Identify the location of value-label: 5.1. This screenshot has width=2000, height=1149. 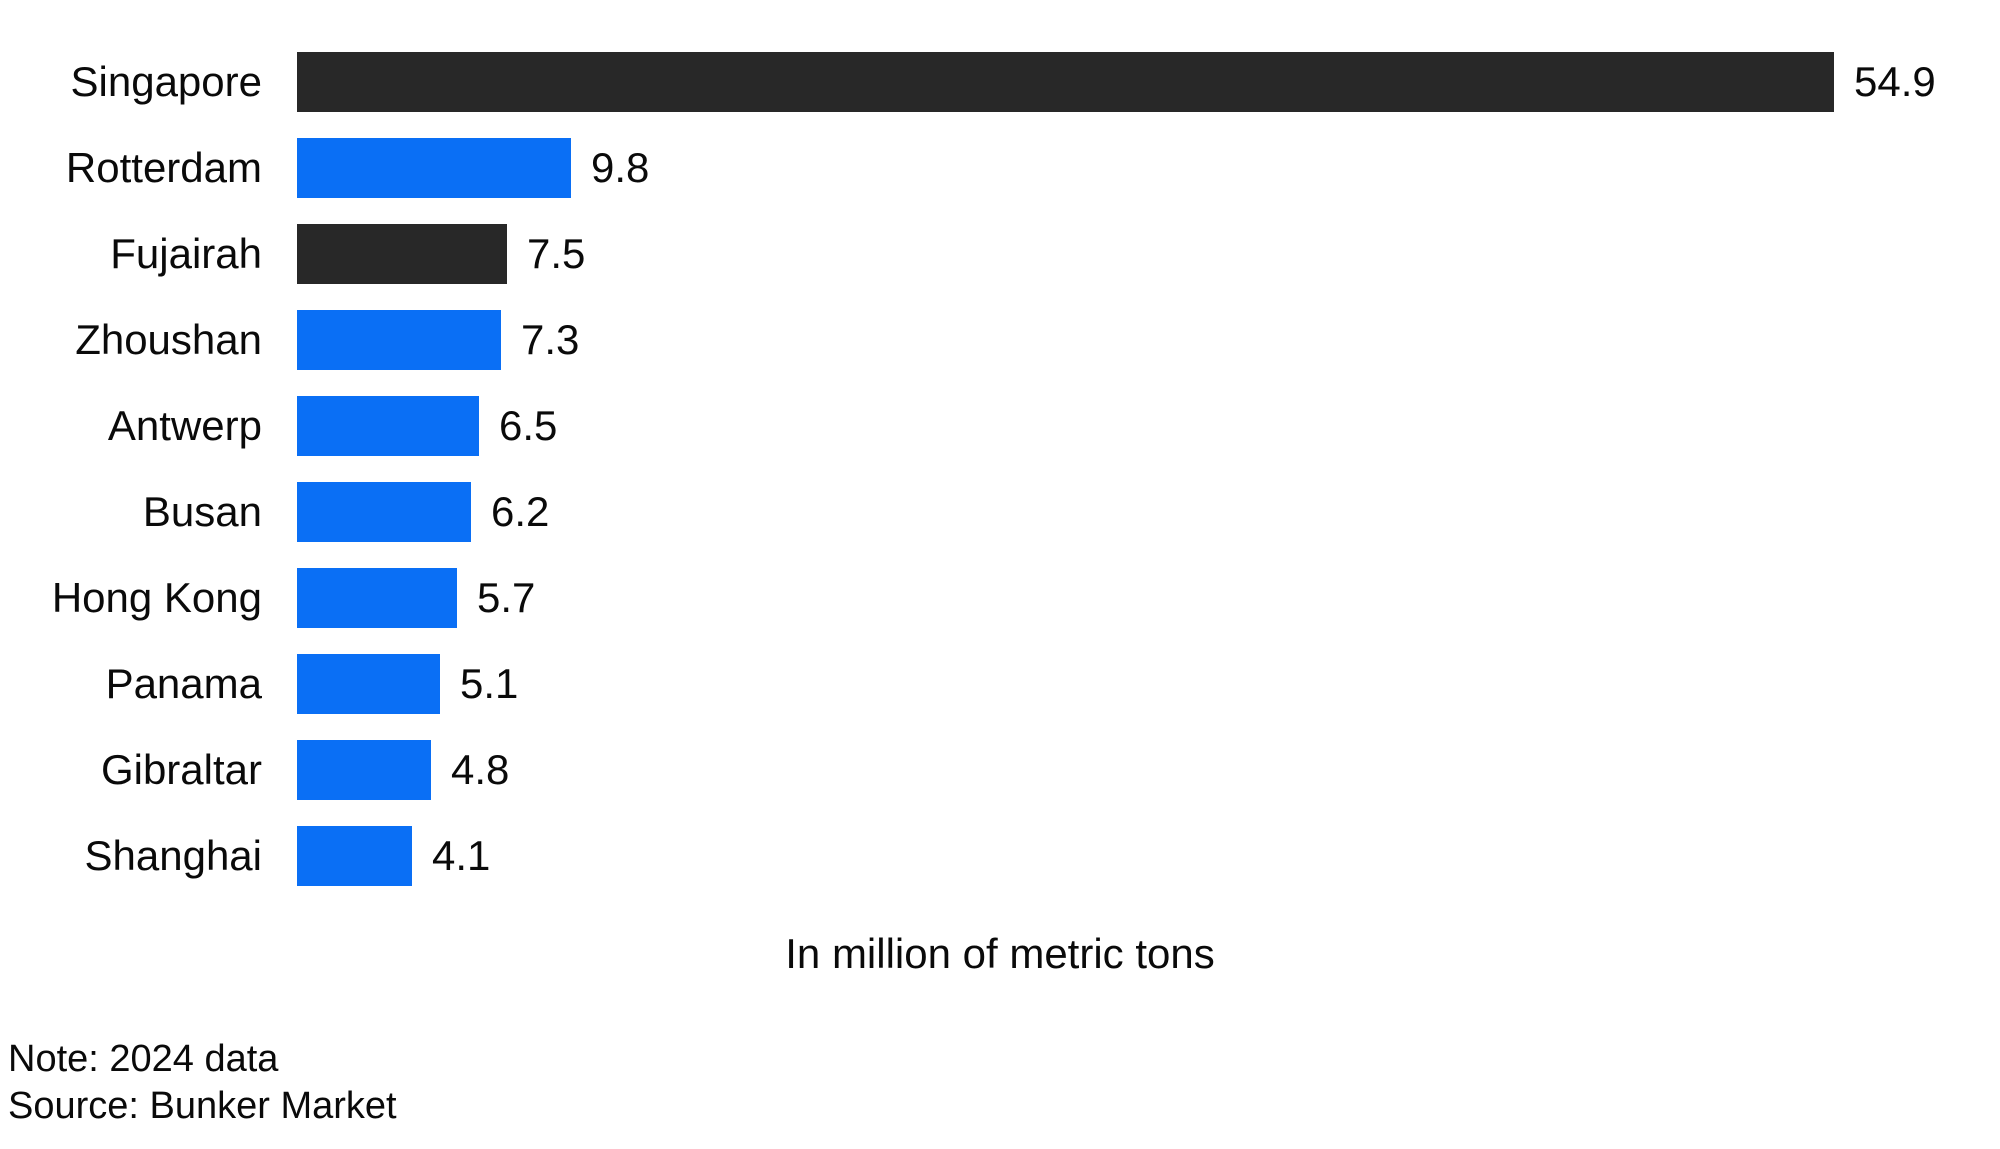
(489, 683).